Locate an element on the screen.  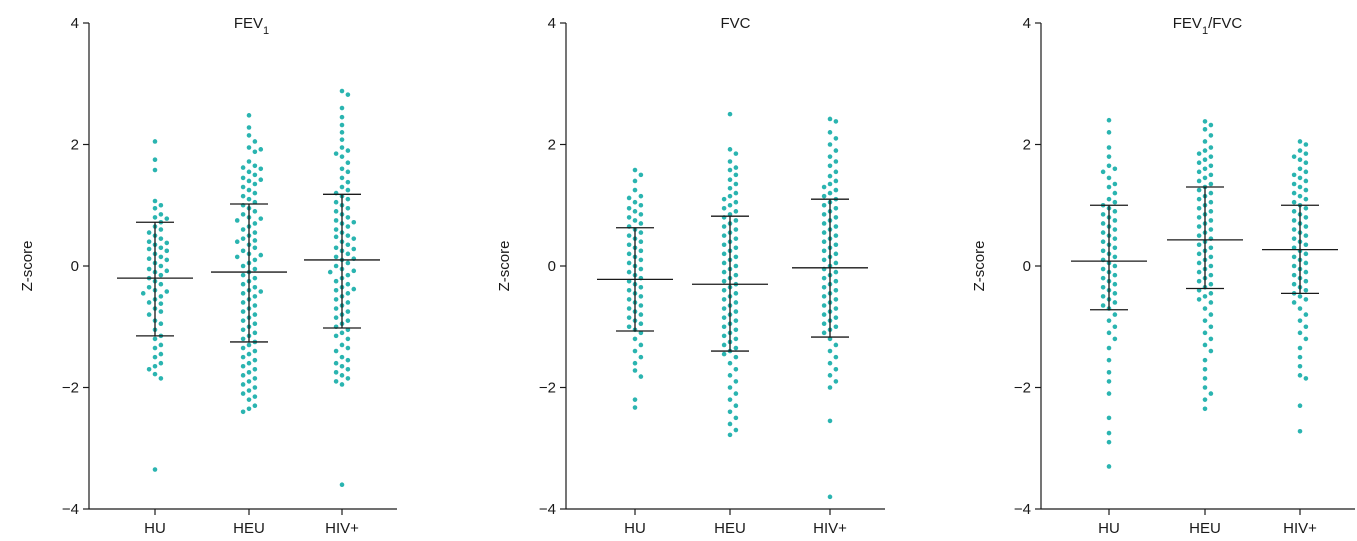
y-axis-label: Z-score is located at coordinates (504, 266).